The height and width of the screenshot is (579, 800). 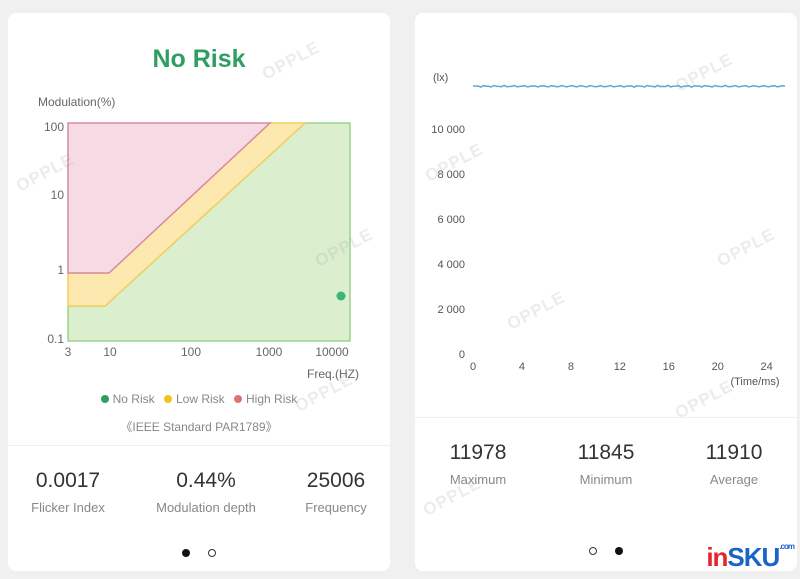 I want to click on y-tick-100: 100, so click(x=54, y=127).